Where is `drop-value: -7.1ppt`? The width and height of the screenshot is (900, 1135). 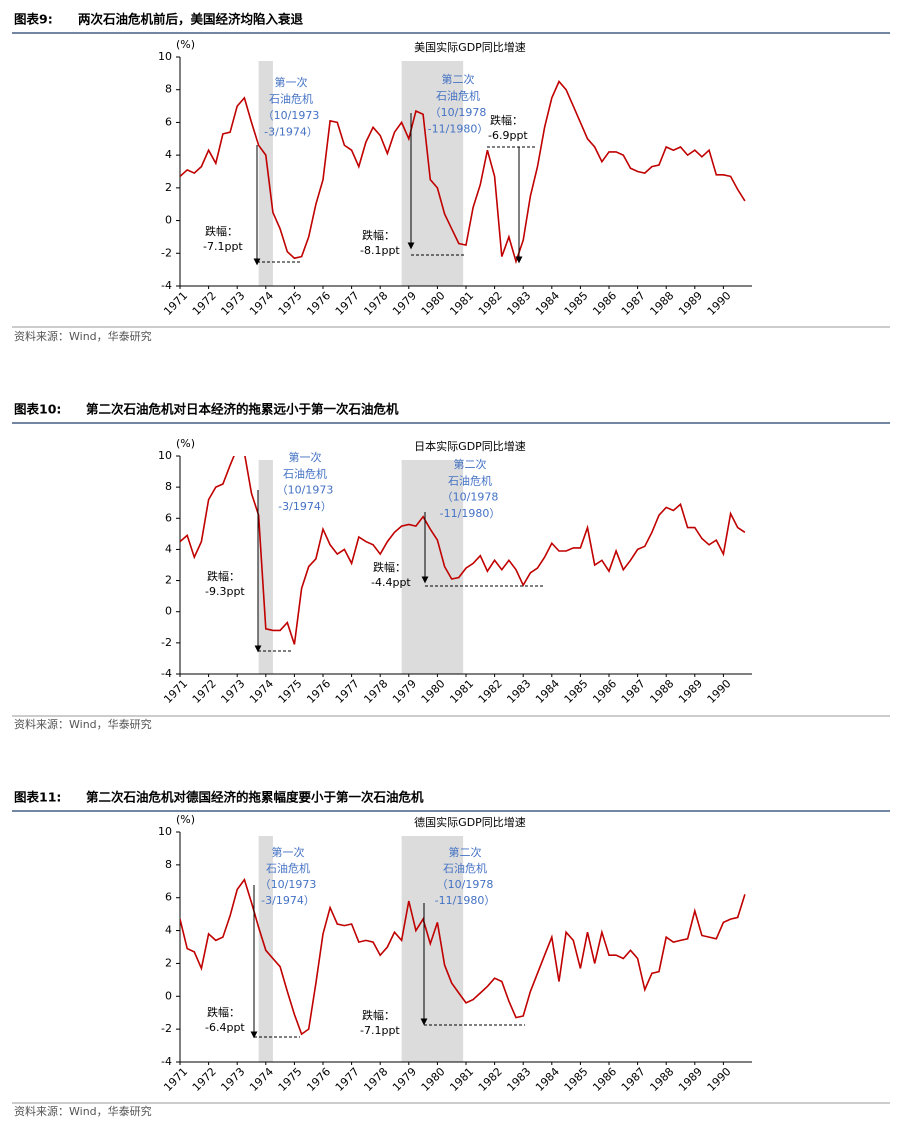
drop-value: -7.1ppt is located at coordinates (223, 246).